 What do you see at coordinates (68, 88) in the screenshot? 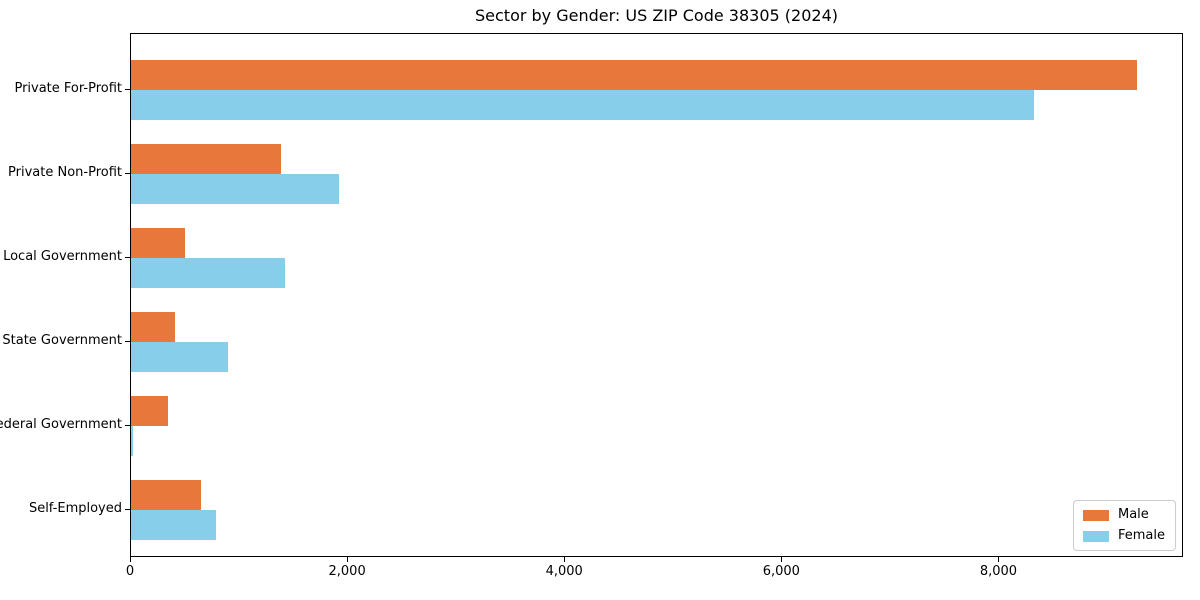
I see `y-axis-label: Private For-Profit` at bounding box center [68, 88].